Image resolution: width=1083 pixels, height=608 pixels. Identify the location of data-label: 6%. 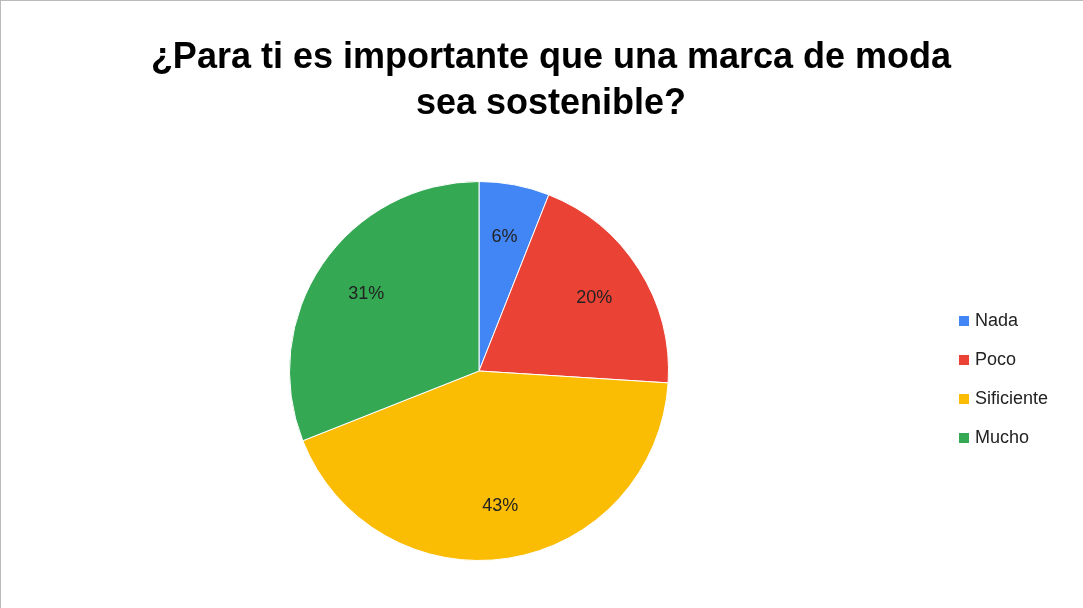
(504, 235).